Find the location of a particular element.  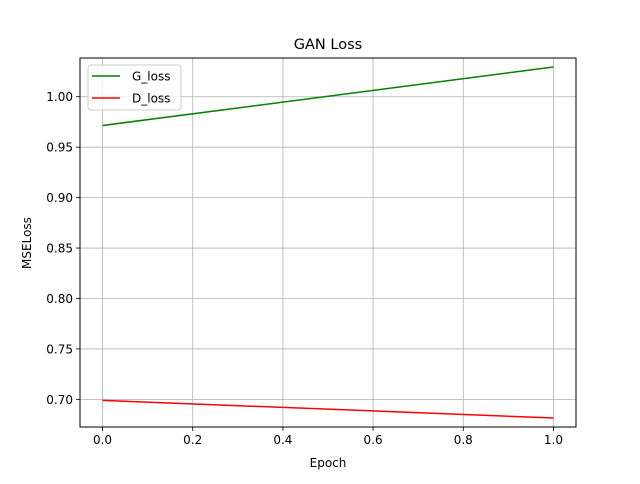

series-line-d-loss is located at coordinates (328, 409).